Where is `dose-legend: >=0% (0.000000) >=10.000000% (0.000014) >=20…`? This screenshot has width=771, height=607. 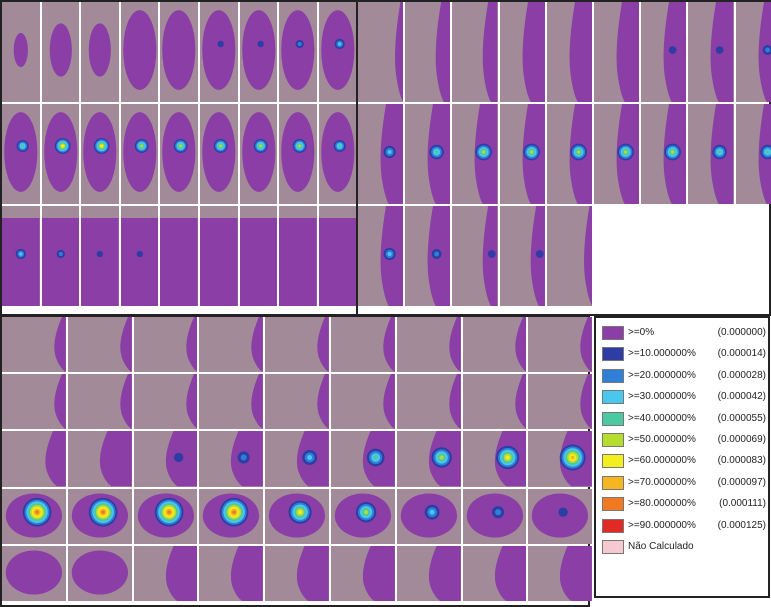 dose-legend: >=0% (0.000000) >=10.000000% (0.000014) >=20… is located at coordinates (682, 457).